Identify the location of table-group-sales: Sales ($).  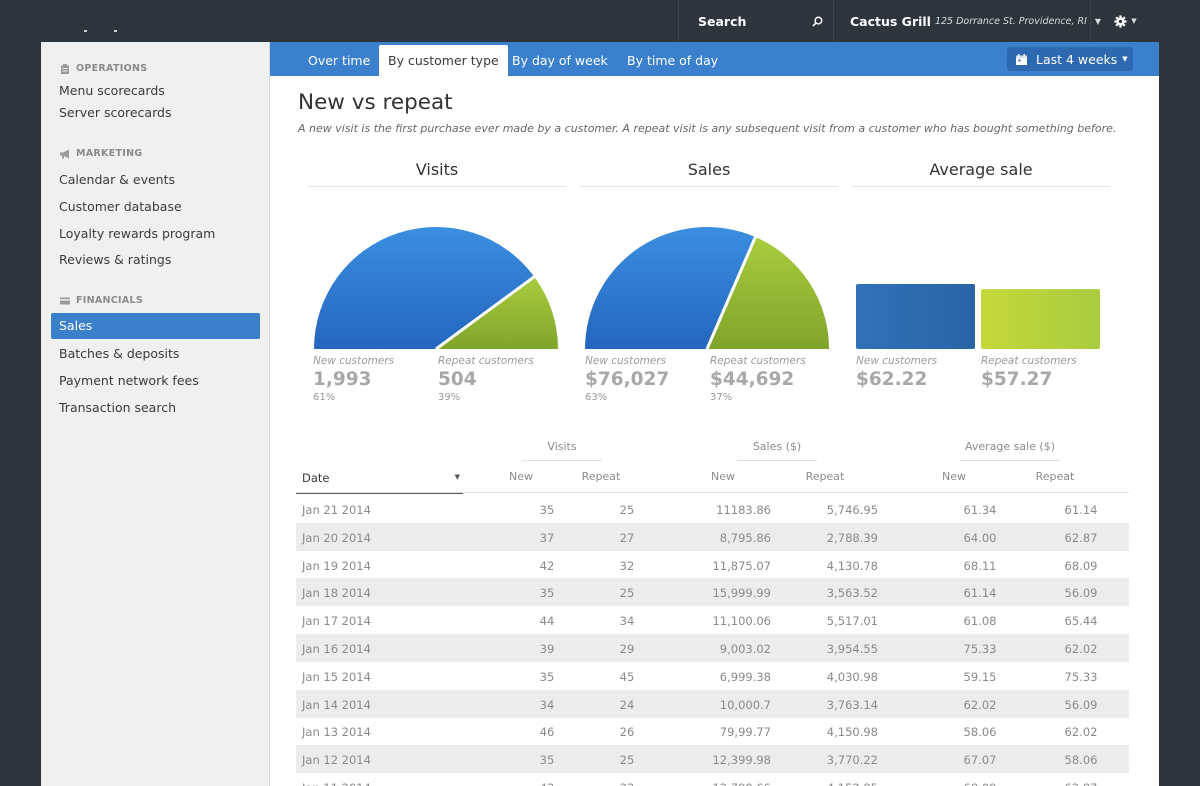
(777, 446).